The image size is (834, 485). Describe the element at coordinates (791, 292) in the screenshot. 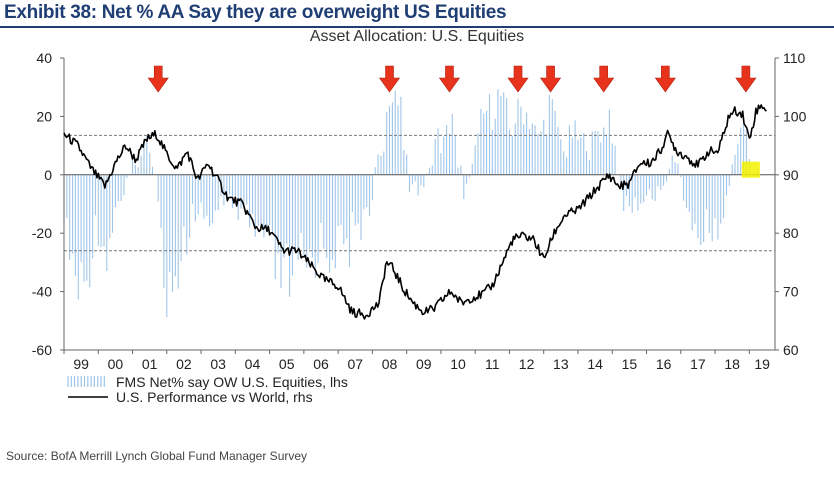

I see `y-right-tick-label: 70` at that location.